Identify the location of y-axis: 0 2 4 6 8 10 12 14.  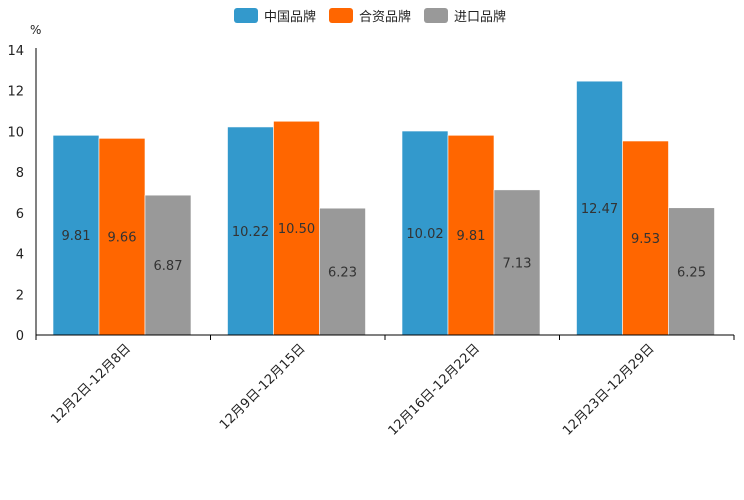
(22, 194).